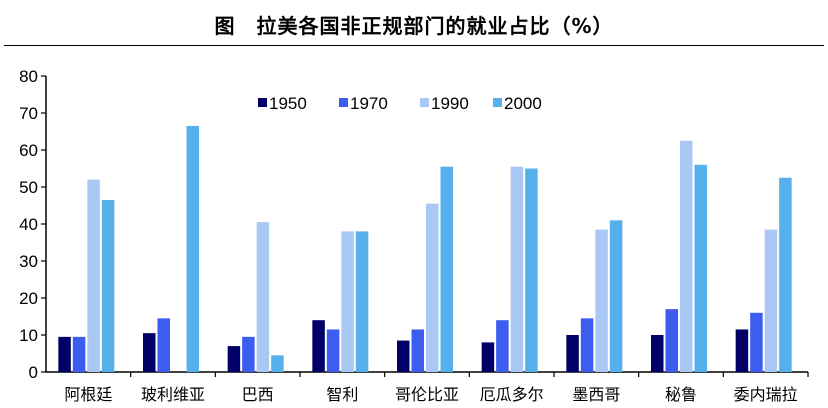 Image resolution: width=828 pixels, height=408 pixels. Describe the element at coordinates (28, 150) in the screenshot. I see `y-tick-label: 60` at that location.